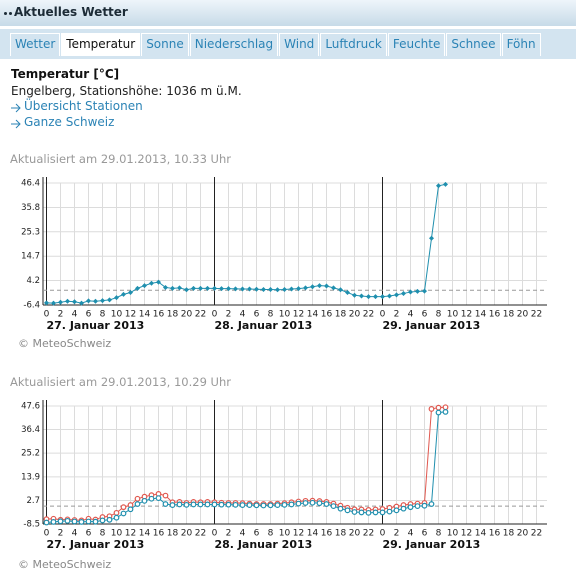 The width and height of the screenshot is (576, 578). What do you see at coordinates (30, 454) in the screenshot?
I see `y-tick-label: 25.2` at bounding box center [30, 454].